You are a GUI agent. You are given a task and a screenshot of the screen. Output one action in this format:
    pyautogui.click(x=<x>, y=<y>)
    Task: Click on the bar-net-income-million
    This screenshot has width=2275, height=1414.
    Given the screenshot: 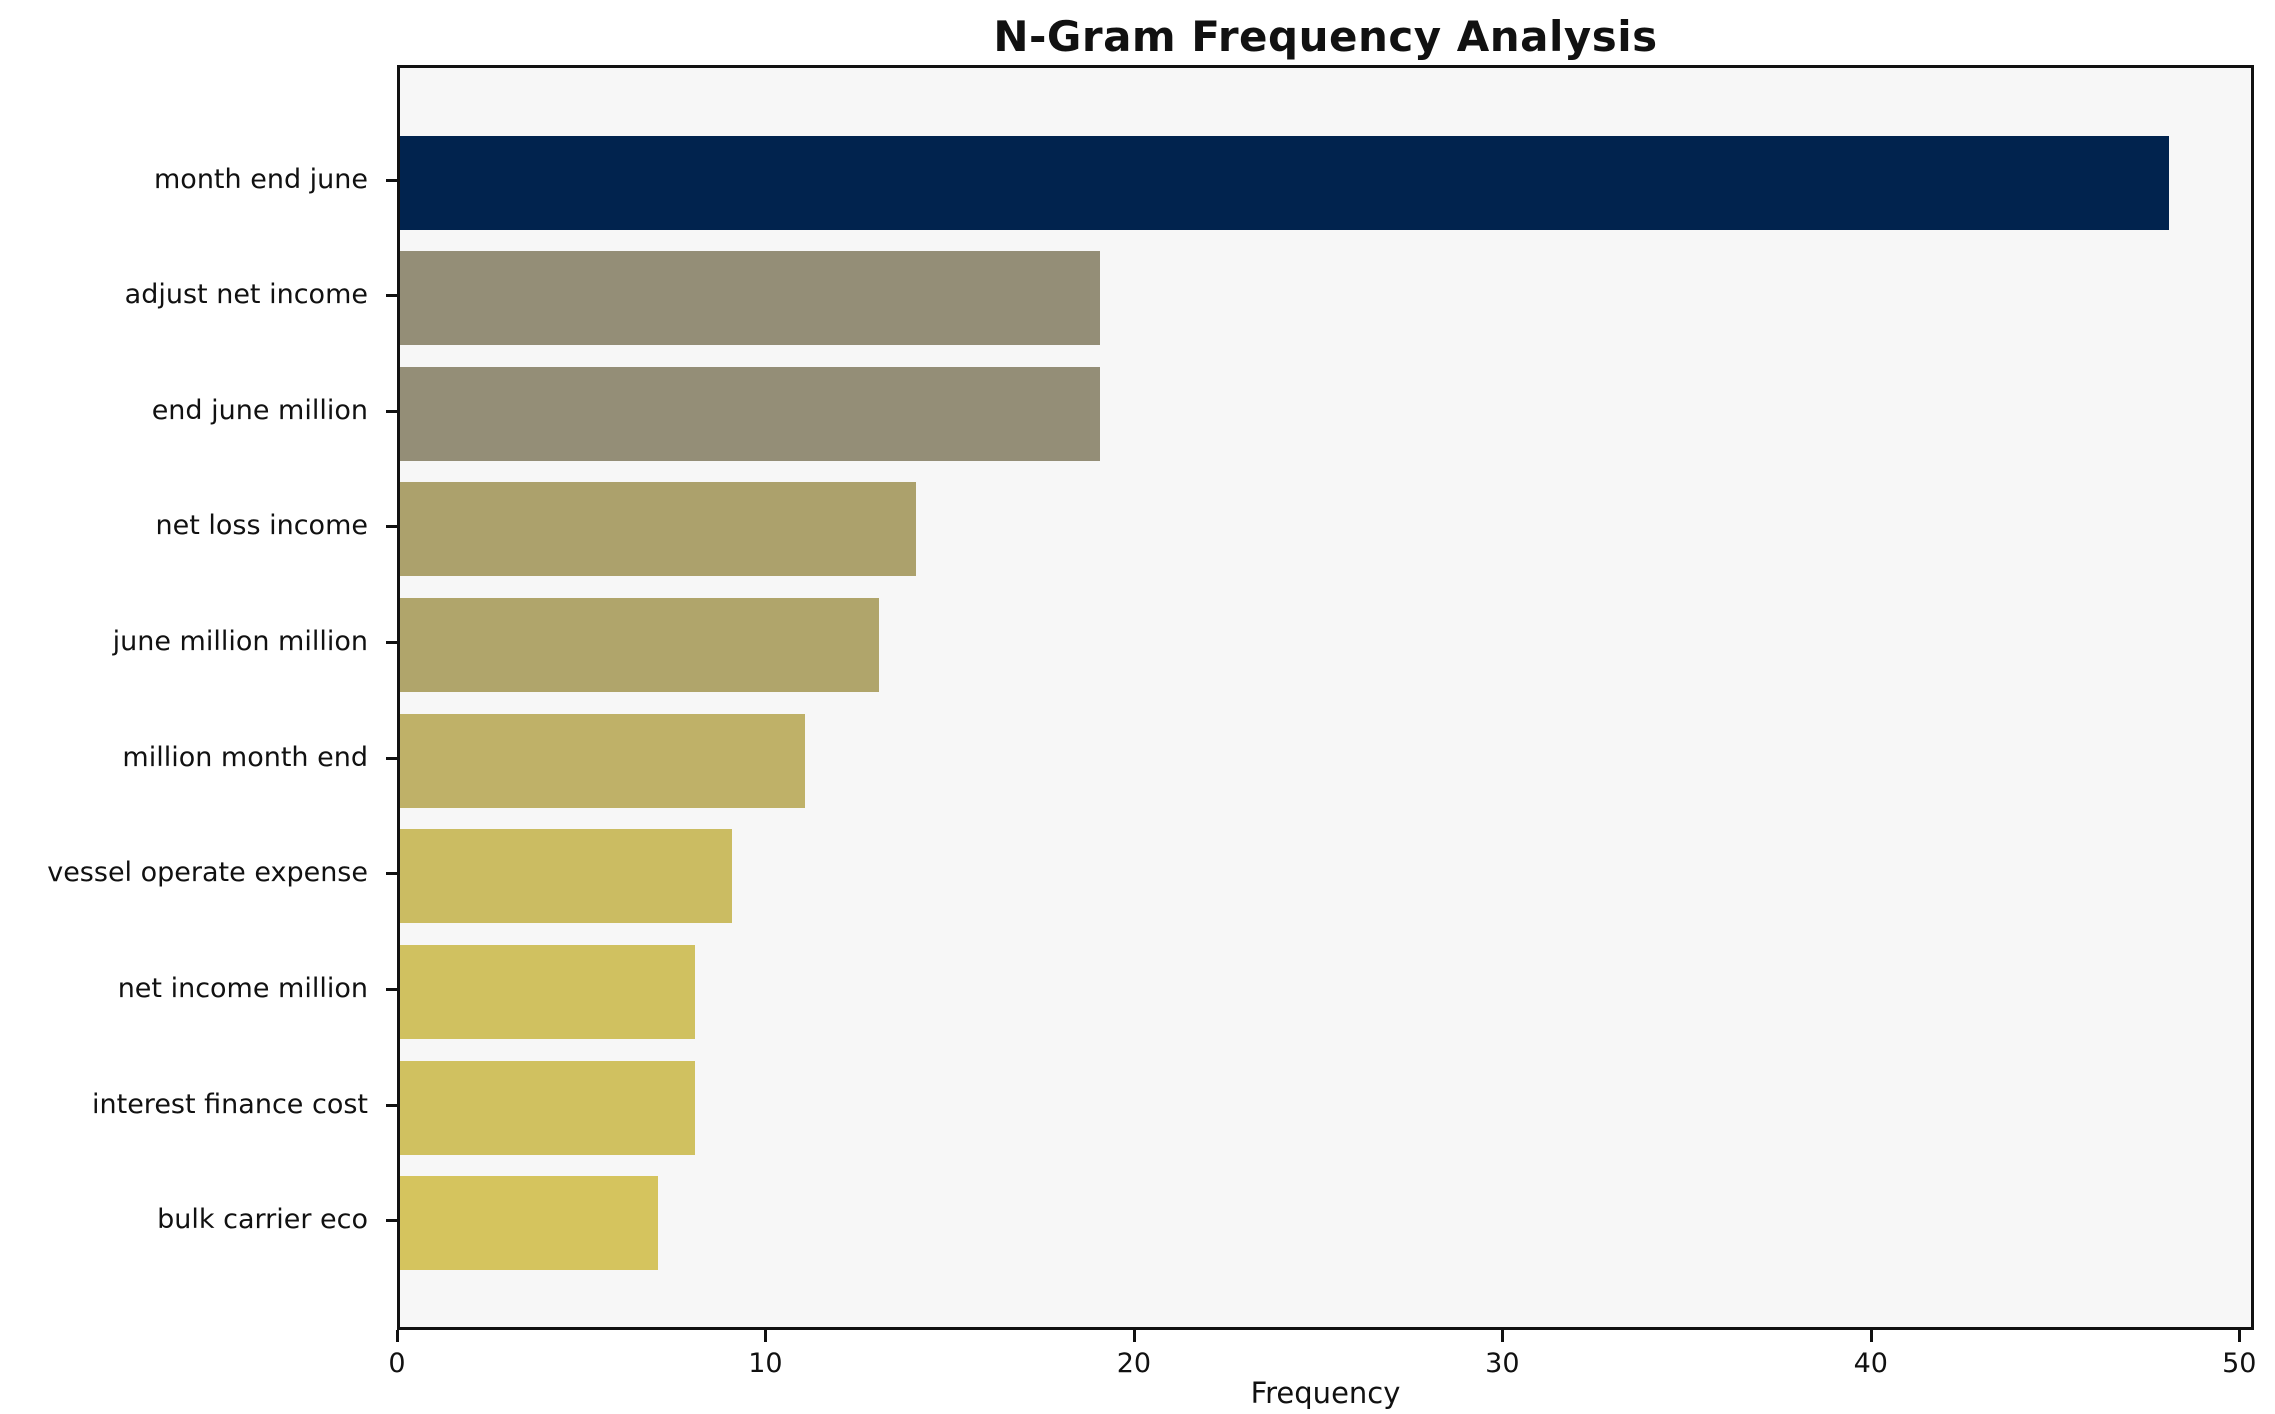 What is the action you would take?
    pyautogui.click(x=547, y=992)
    